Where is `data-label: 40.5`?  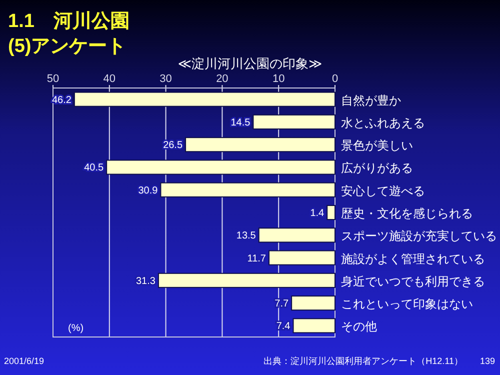 data-label: 40.5 is located at coordinates (94, 168).